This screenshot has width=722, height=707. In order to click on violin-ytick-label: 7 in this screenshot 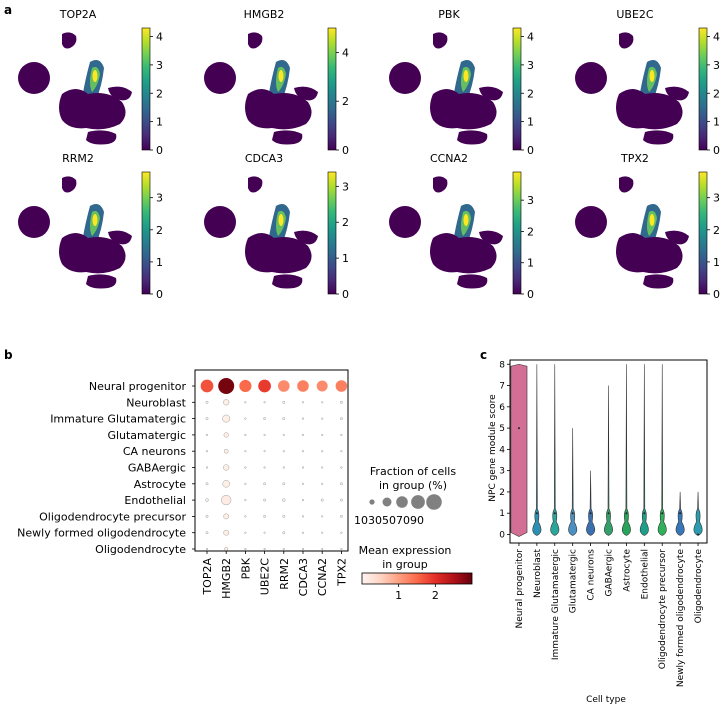, I will do `click(502, 387)`.